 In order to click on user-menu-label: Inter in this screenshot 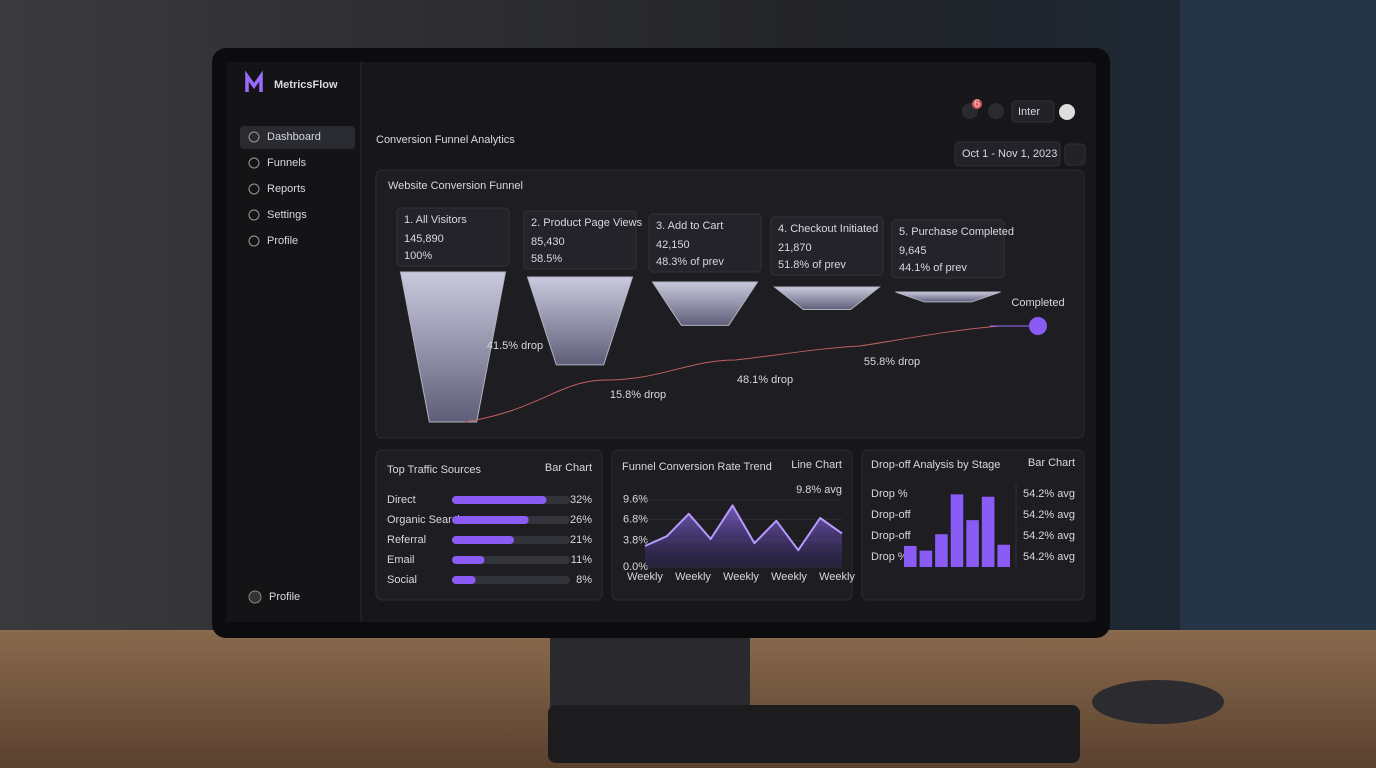, I will do `click(1029, 112)`.